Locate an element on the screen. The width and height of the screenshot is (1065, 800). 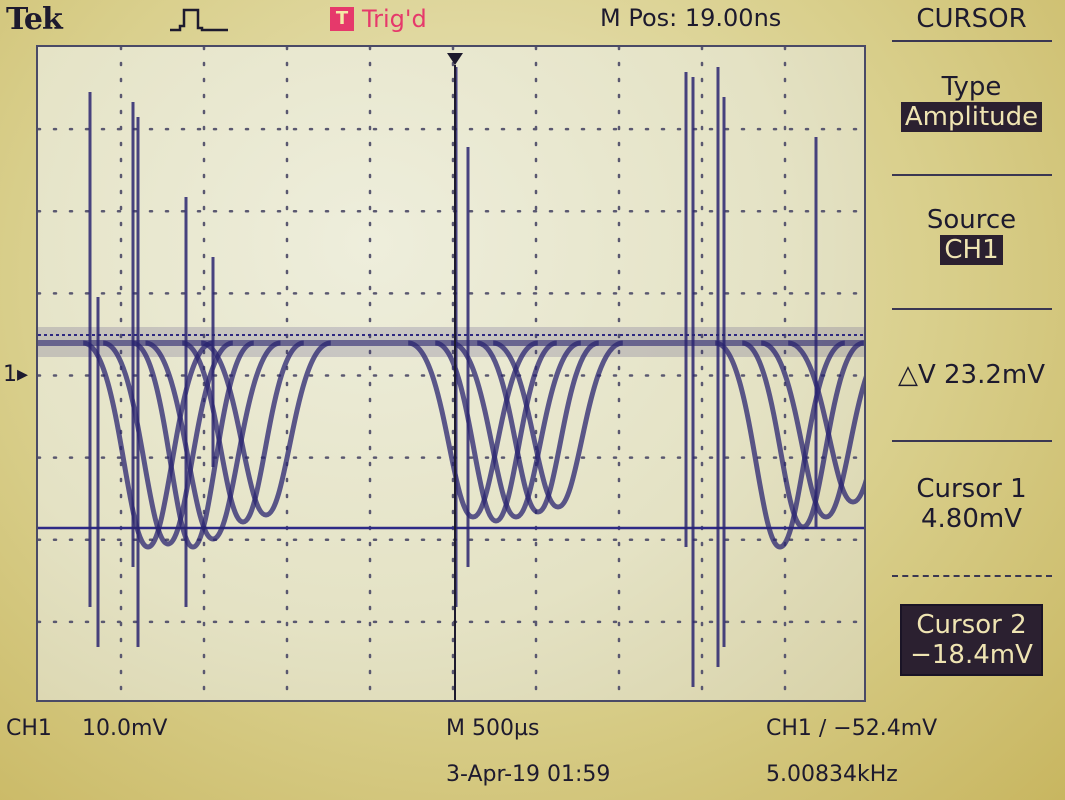
cursor1-option: Cursor 1 4.80mV is located at coordinates (971, 504).